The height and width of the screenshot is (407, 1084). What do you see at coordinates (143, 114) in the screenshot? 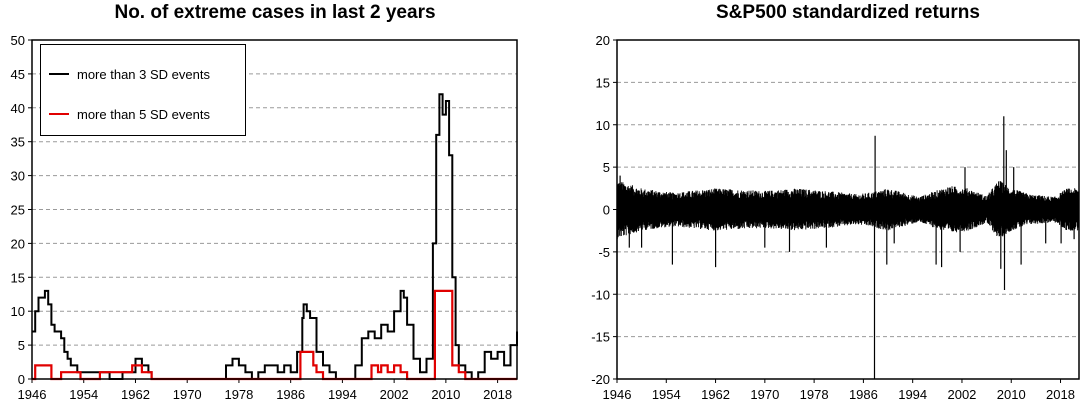
I see `legend-label-5sd: more than 5 SD events` at bounding box center [143, 114].